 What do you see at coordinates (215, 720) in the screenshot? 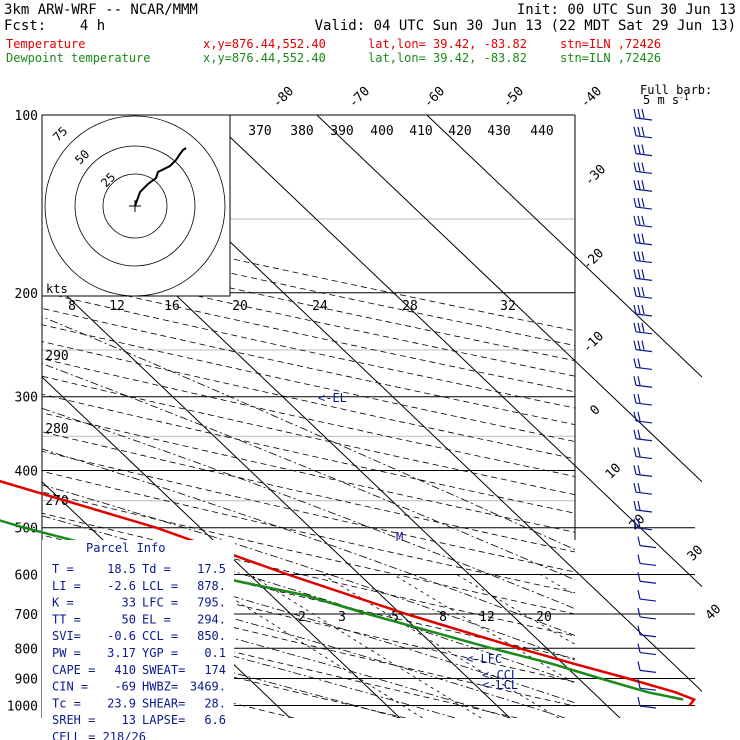
I see `parcel-info-cell: 6.6` at bounding box center [215, 720].